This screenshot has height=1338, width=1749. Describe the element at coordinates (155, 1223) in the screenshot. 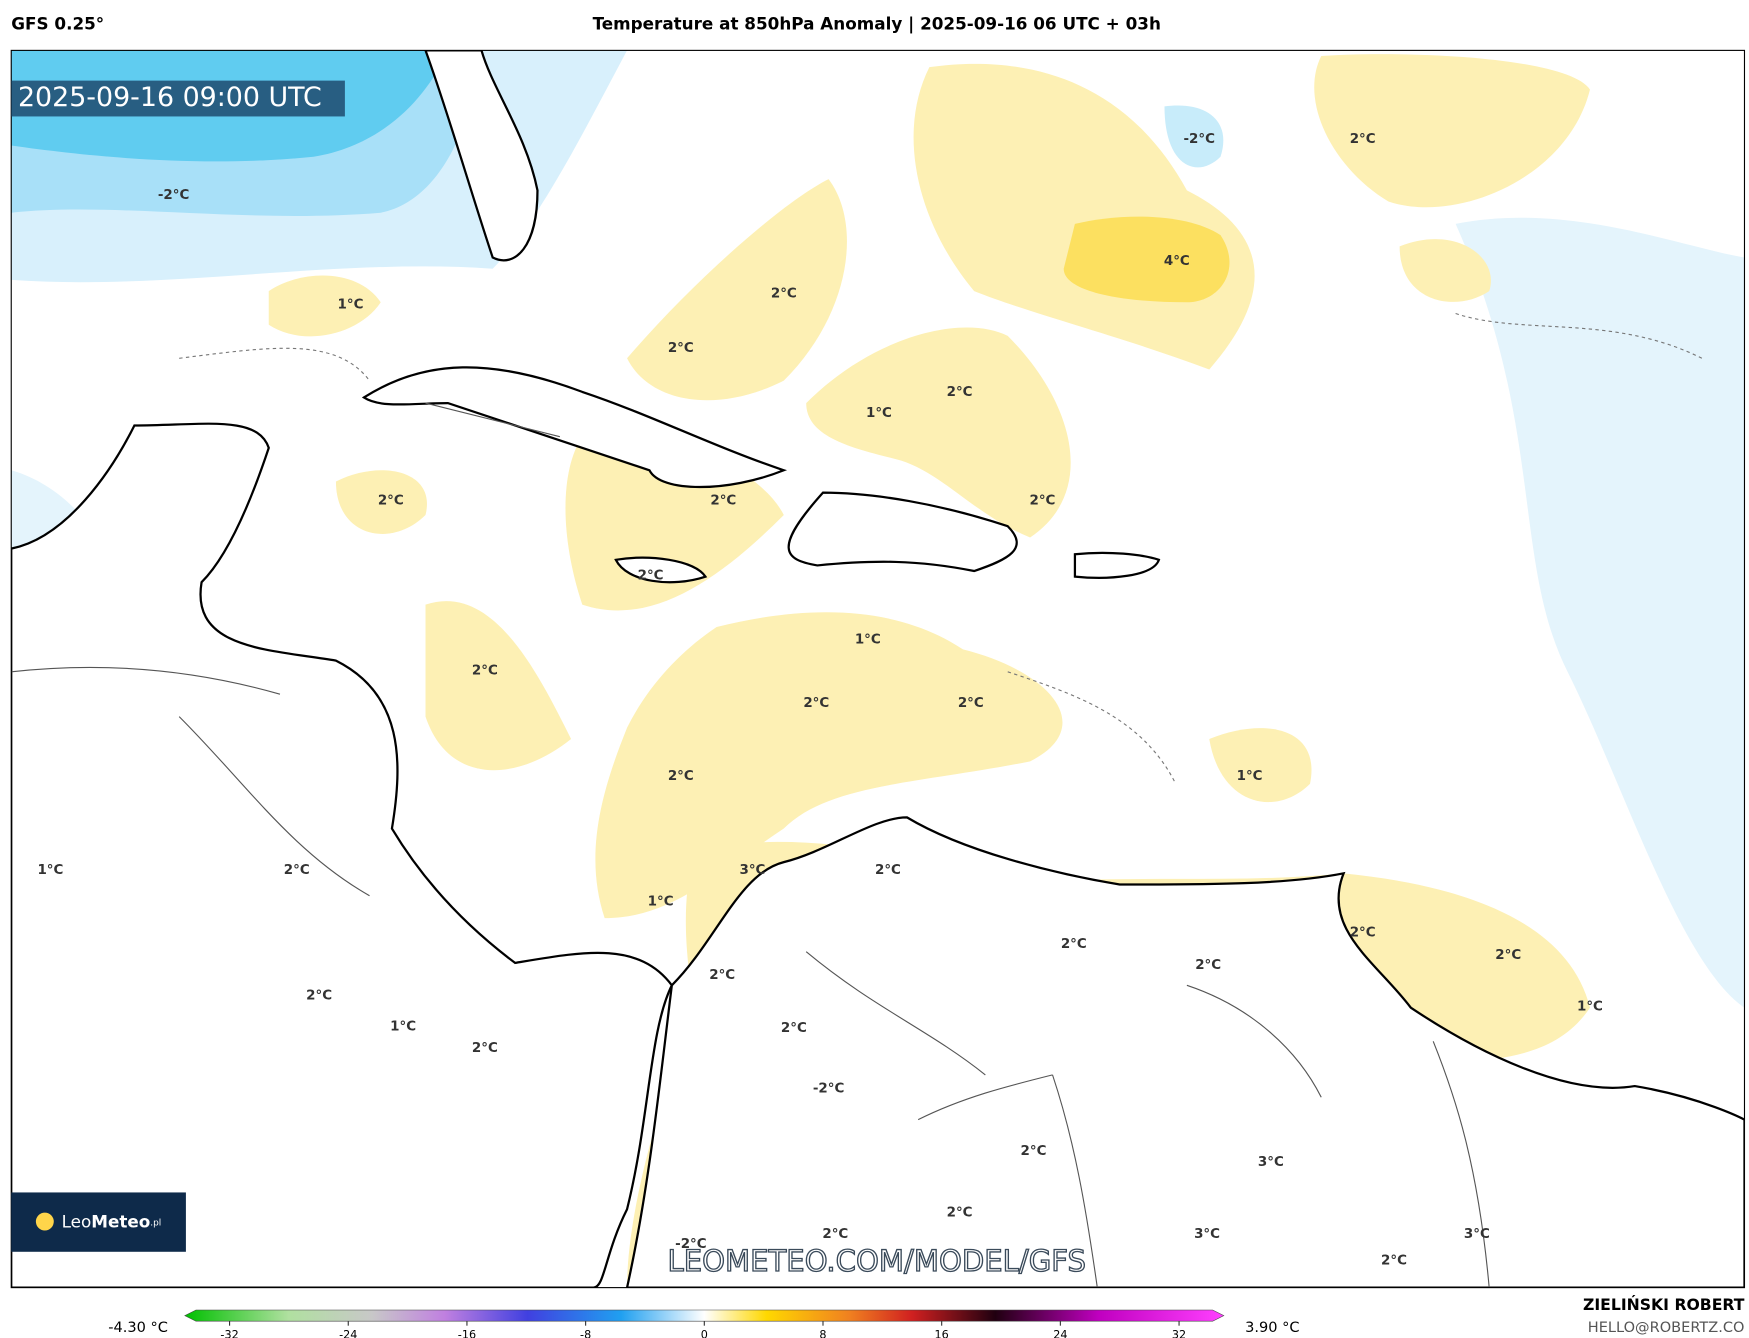

I see `logo-suffix: .pl` at that location.